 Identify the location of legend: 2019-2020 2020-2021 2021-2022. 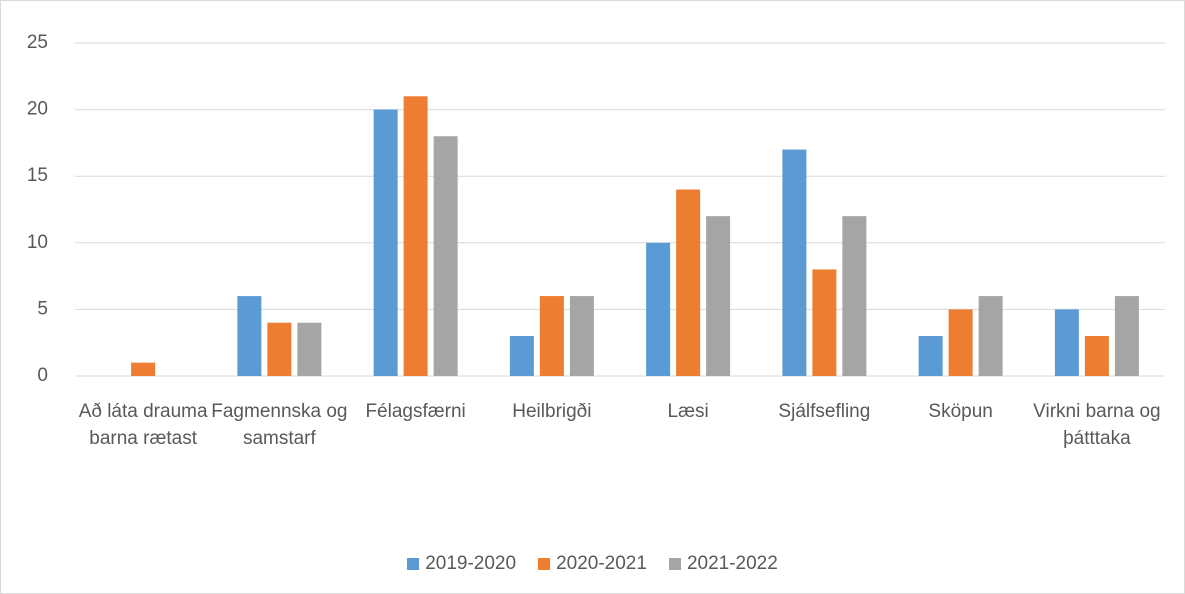
(592, 564).